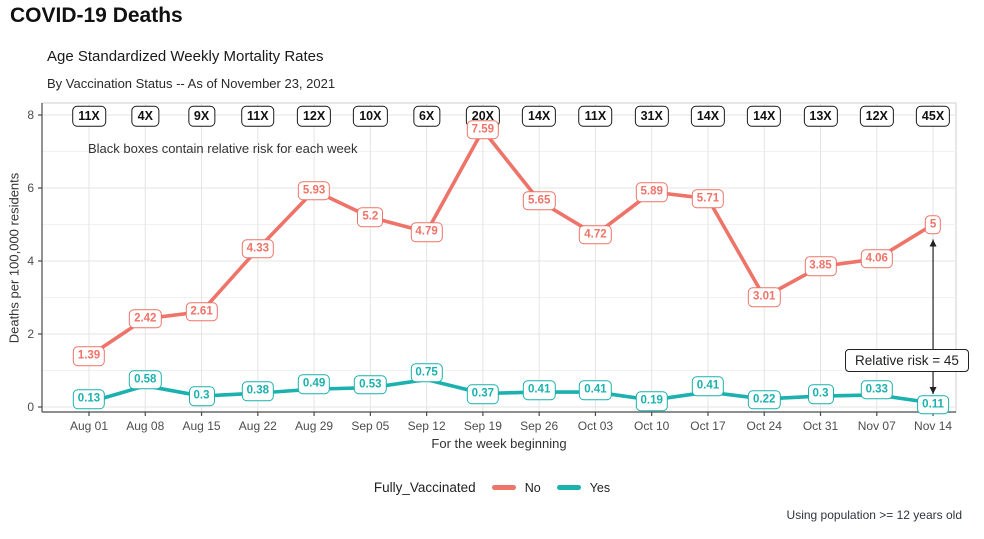  Describe the element at coordinates (185, 56) in the screenshot. I see `chart-title: Age Standardized Weekly Mortality Rates` at that location.